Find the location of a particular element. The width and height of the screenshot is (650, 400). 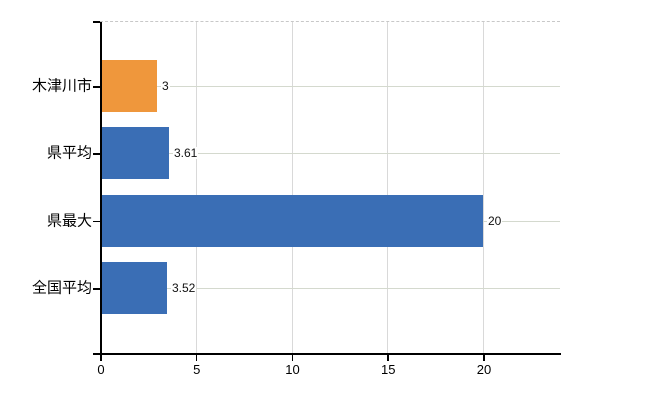

bar-value-label: 3.52 is located at coordinates (184, 288).